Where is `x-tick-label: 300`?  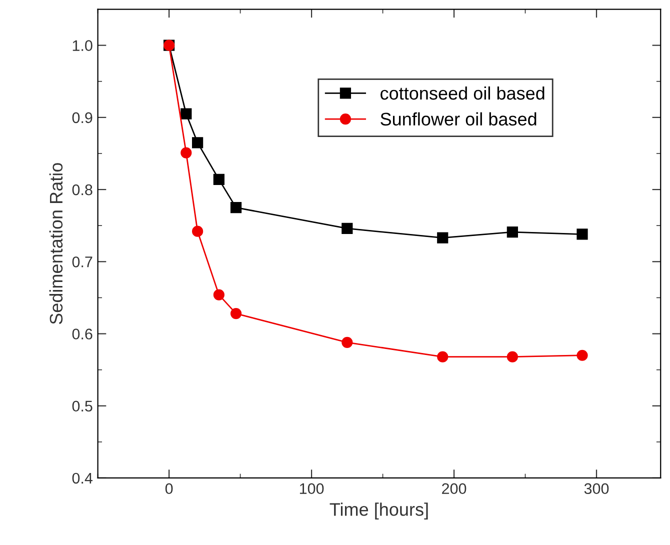 x-tick-label: 300 is located at coordinates (596, 488).